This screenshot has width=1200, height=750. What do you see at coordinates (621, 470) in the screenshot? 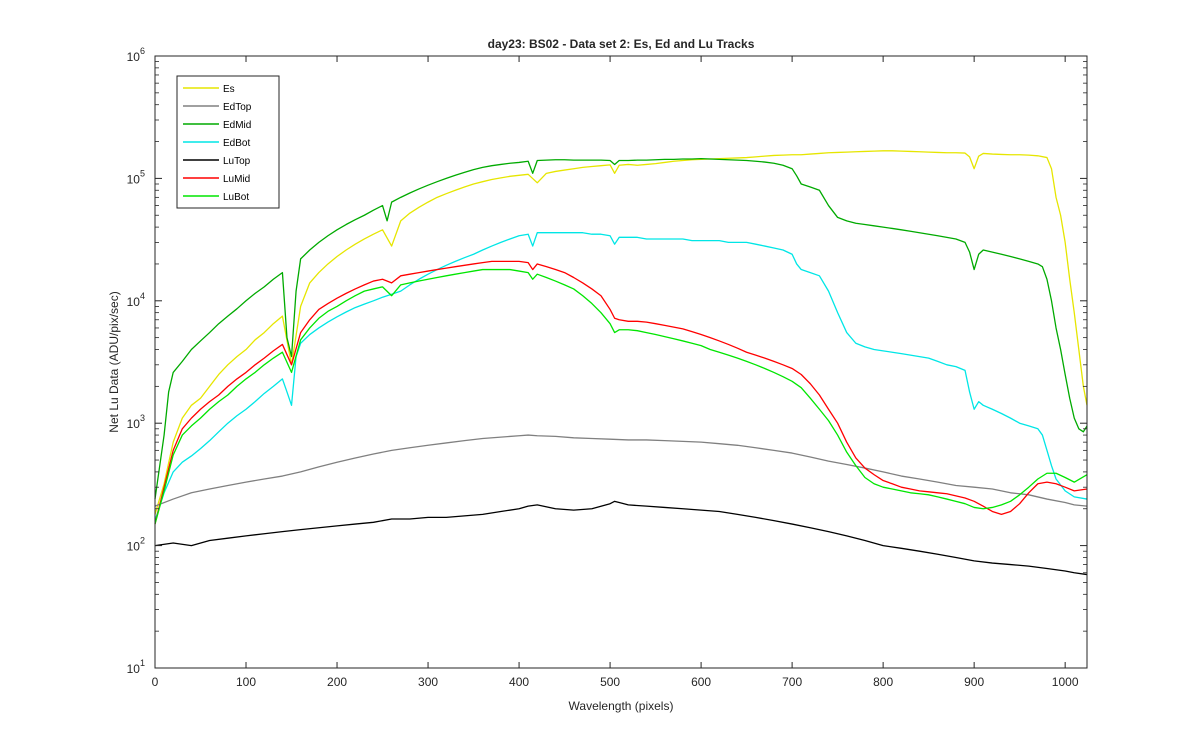
I see `series-line-edtop` at bounding box center [621, 470].